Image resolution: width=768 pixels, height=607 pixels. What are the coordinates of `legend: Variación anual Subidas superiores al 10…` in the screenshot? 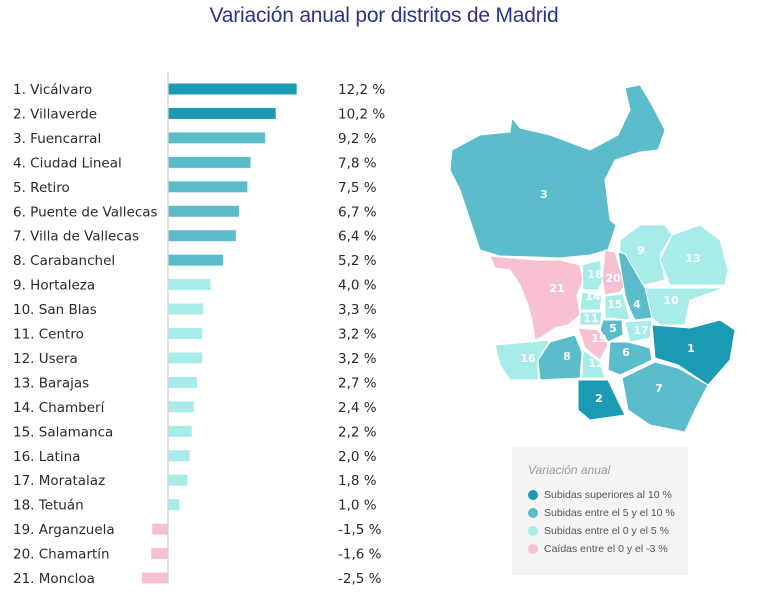 It's located at (600, 511).